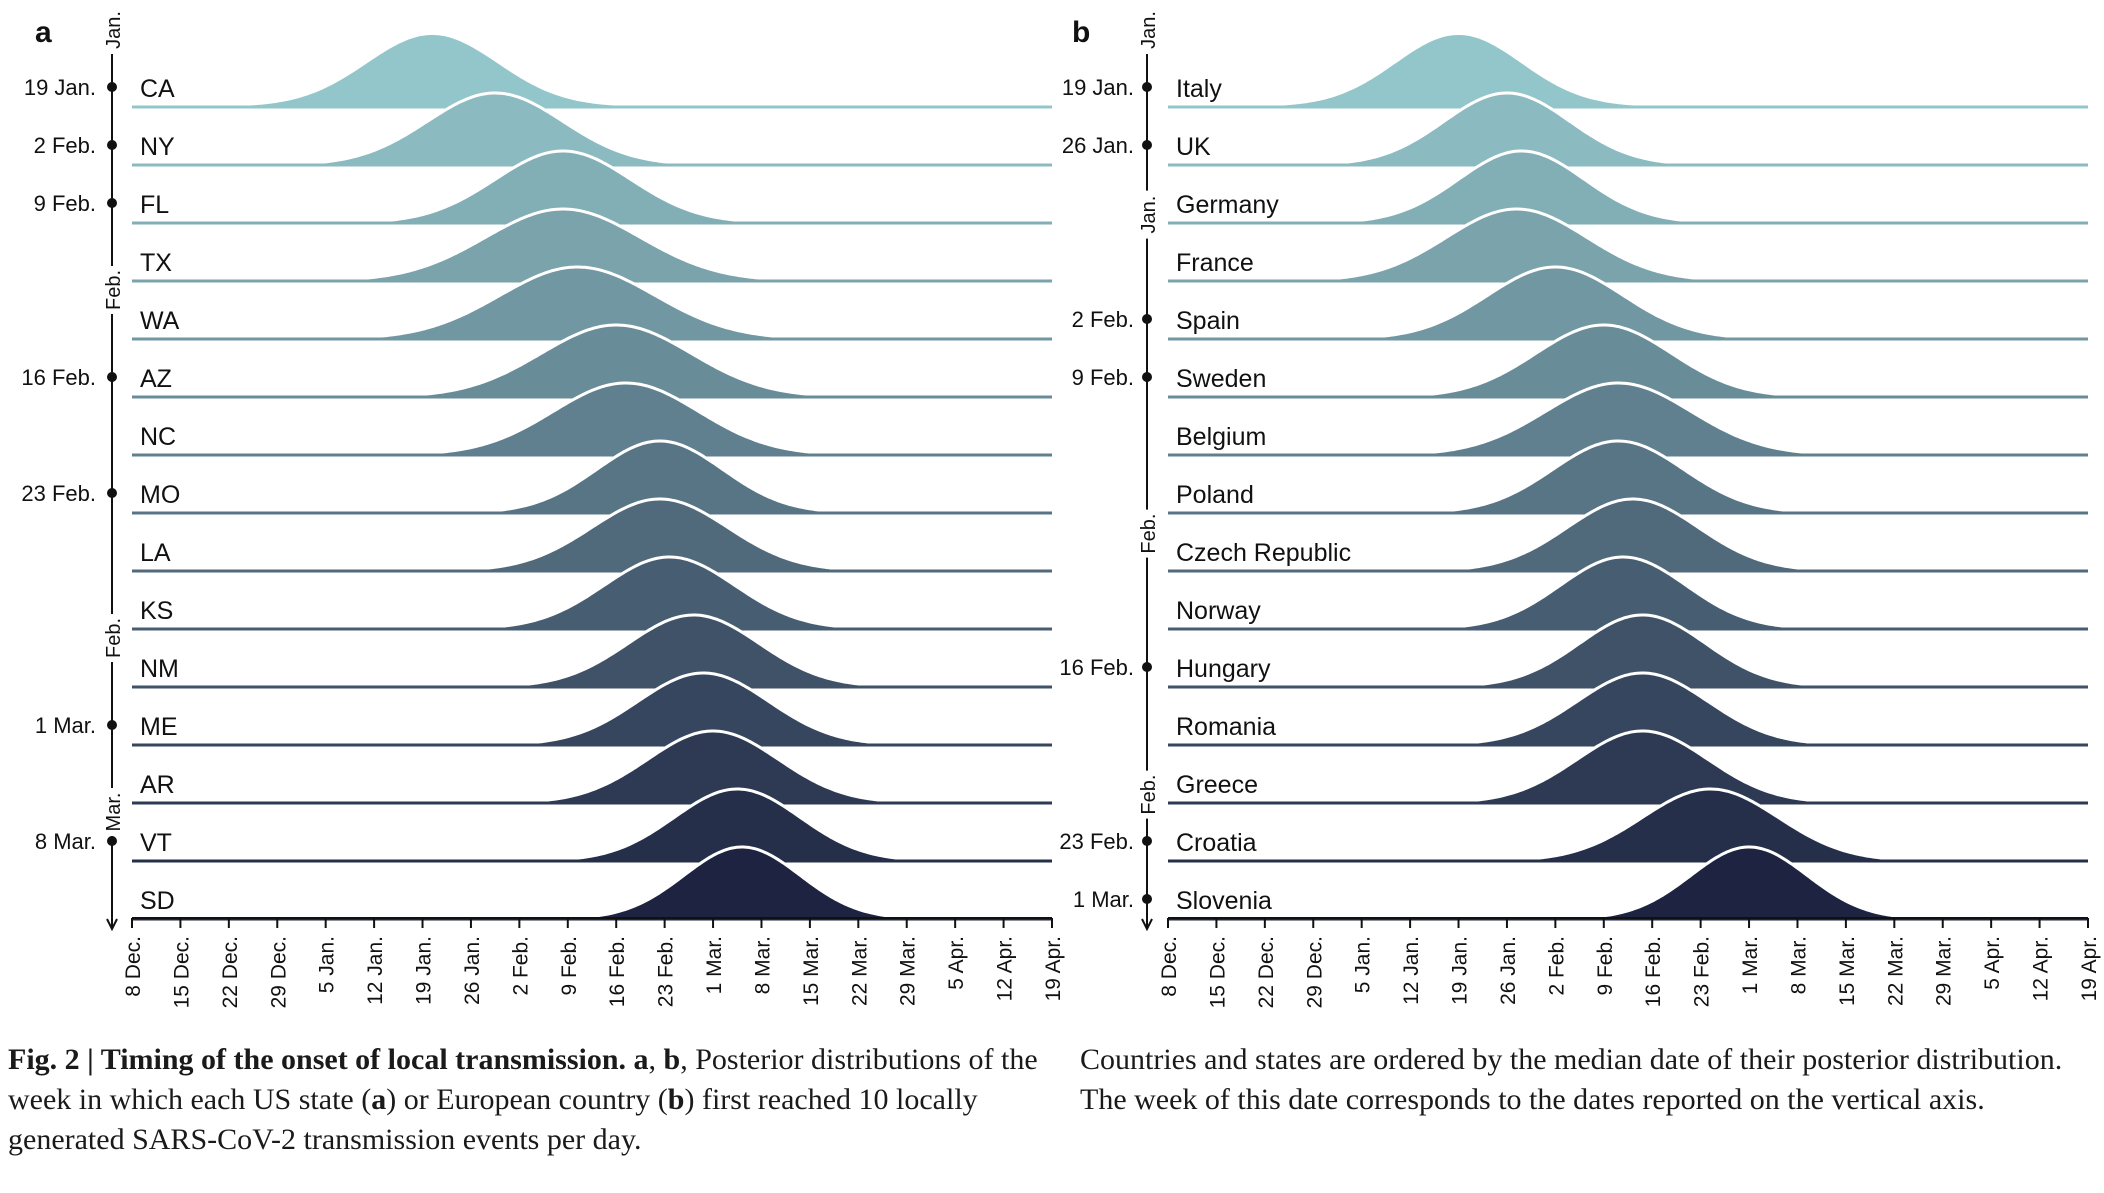 This screenshot has height=1193, width=2104. What do you see at coordinates (160, 495) in the screenshot?
I see `series-label: MO` at bounding box center [160, 495].